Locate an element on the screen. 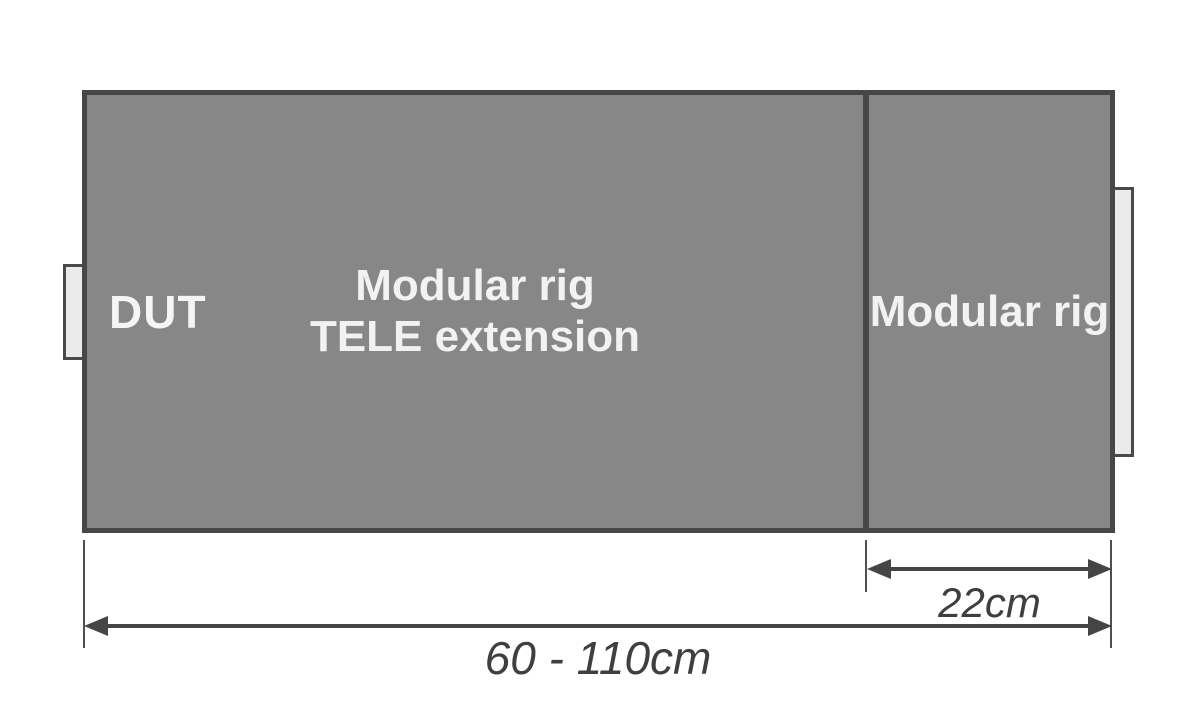  section-divider is located at coordinates (866, 311).